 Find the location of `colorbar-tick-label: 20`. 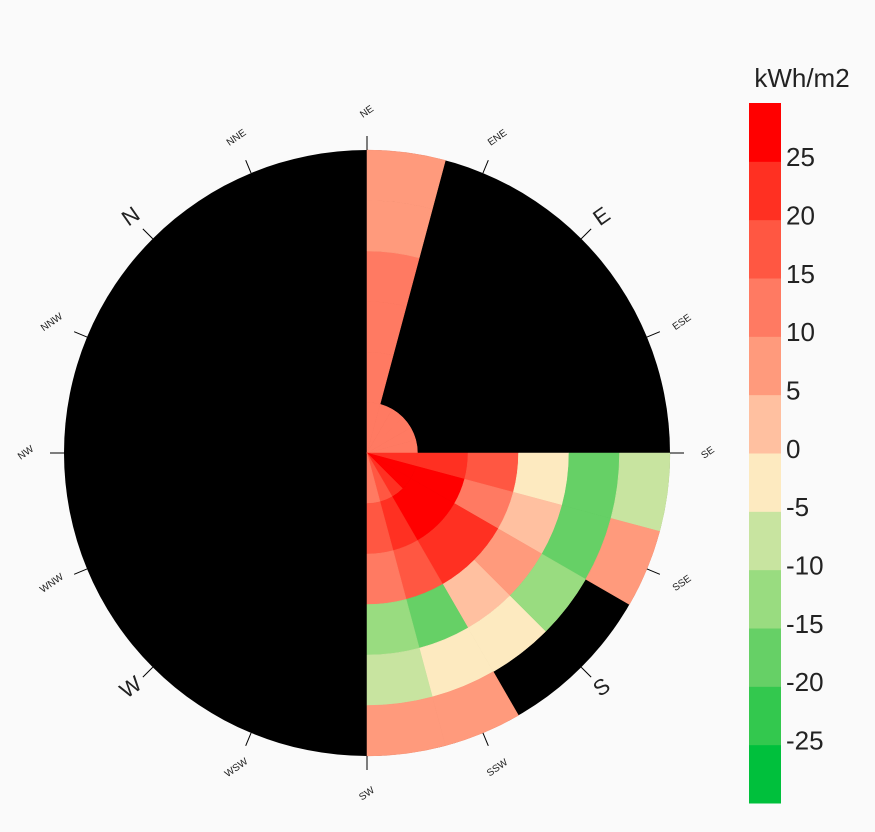

colorbar-tick-label: 20 is located at coordinates (800, 216).